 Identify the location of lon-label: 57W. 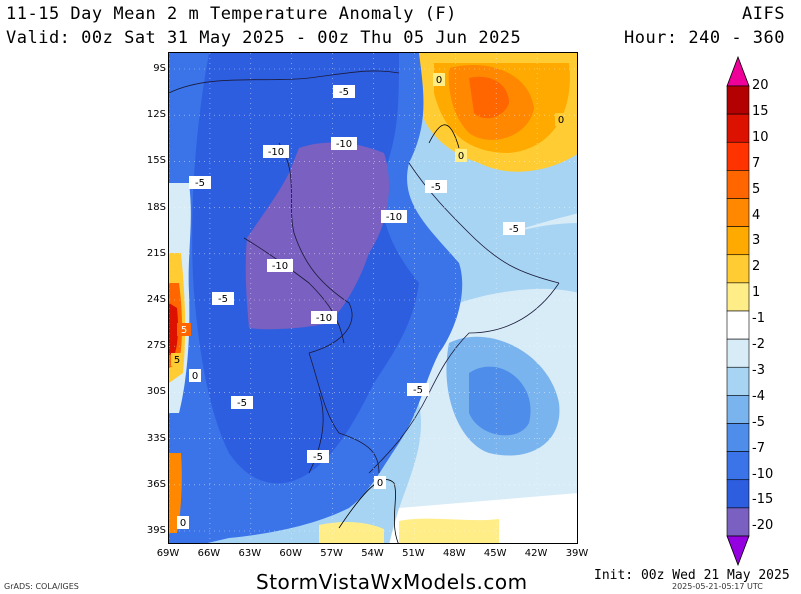
(331, 553).